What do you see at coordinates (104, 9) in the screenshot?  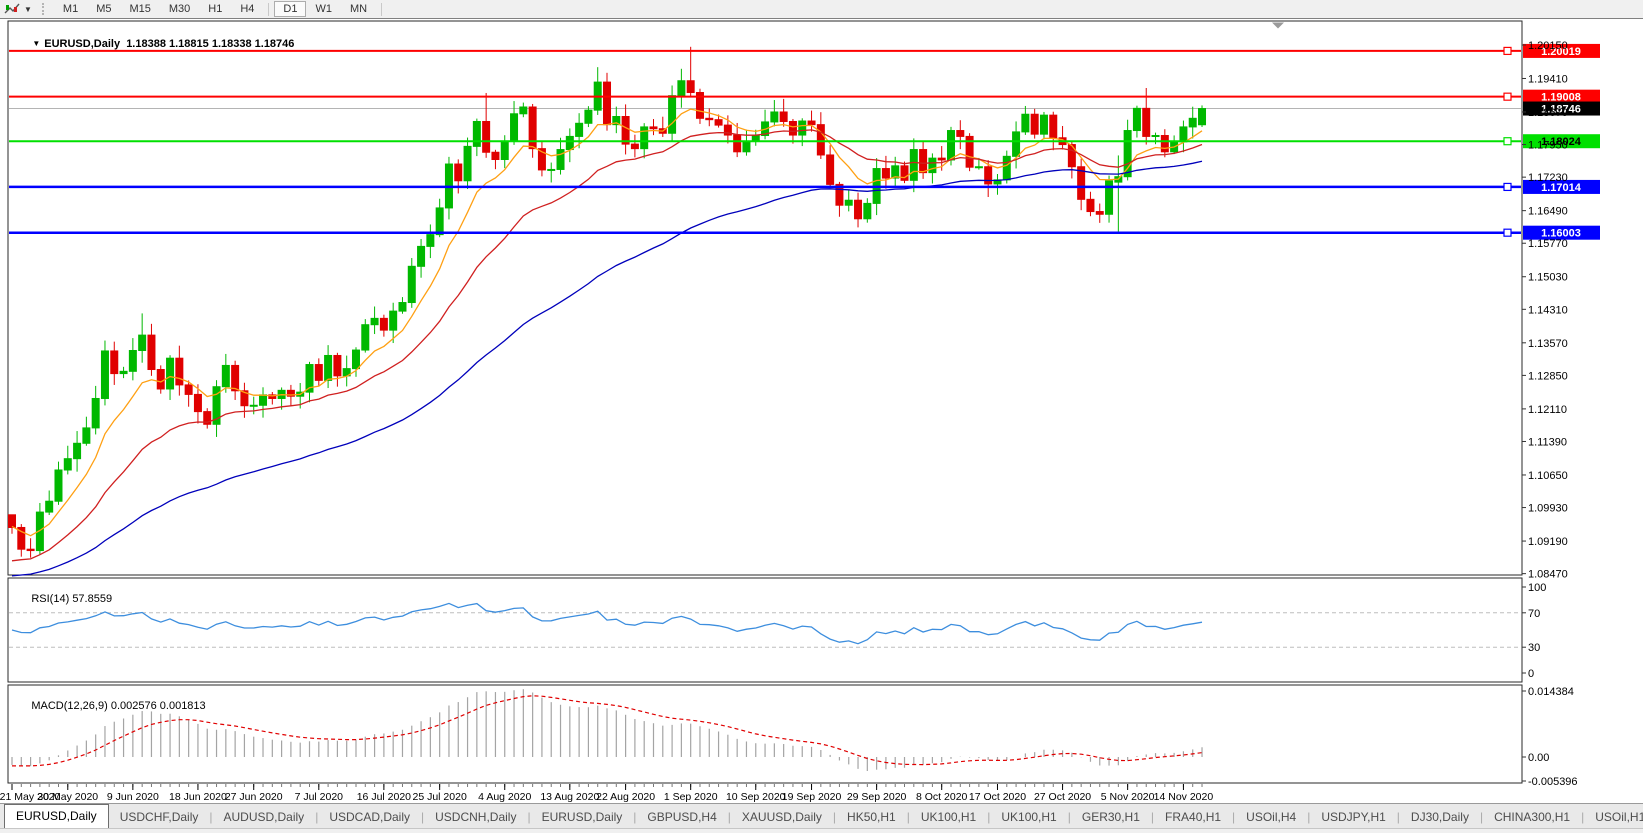 I see `timeframe-button-M5: M5` at bounding box center [104, 9].